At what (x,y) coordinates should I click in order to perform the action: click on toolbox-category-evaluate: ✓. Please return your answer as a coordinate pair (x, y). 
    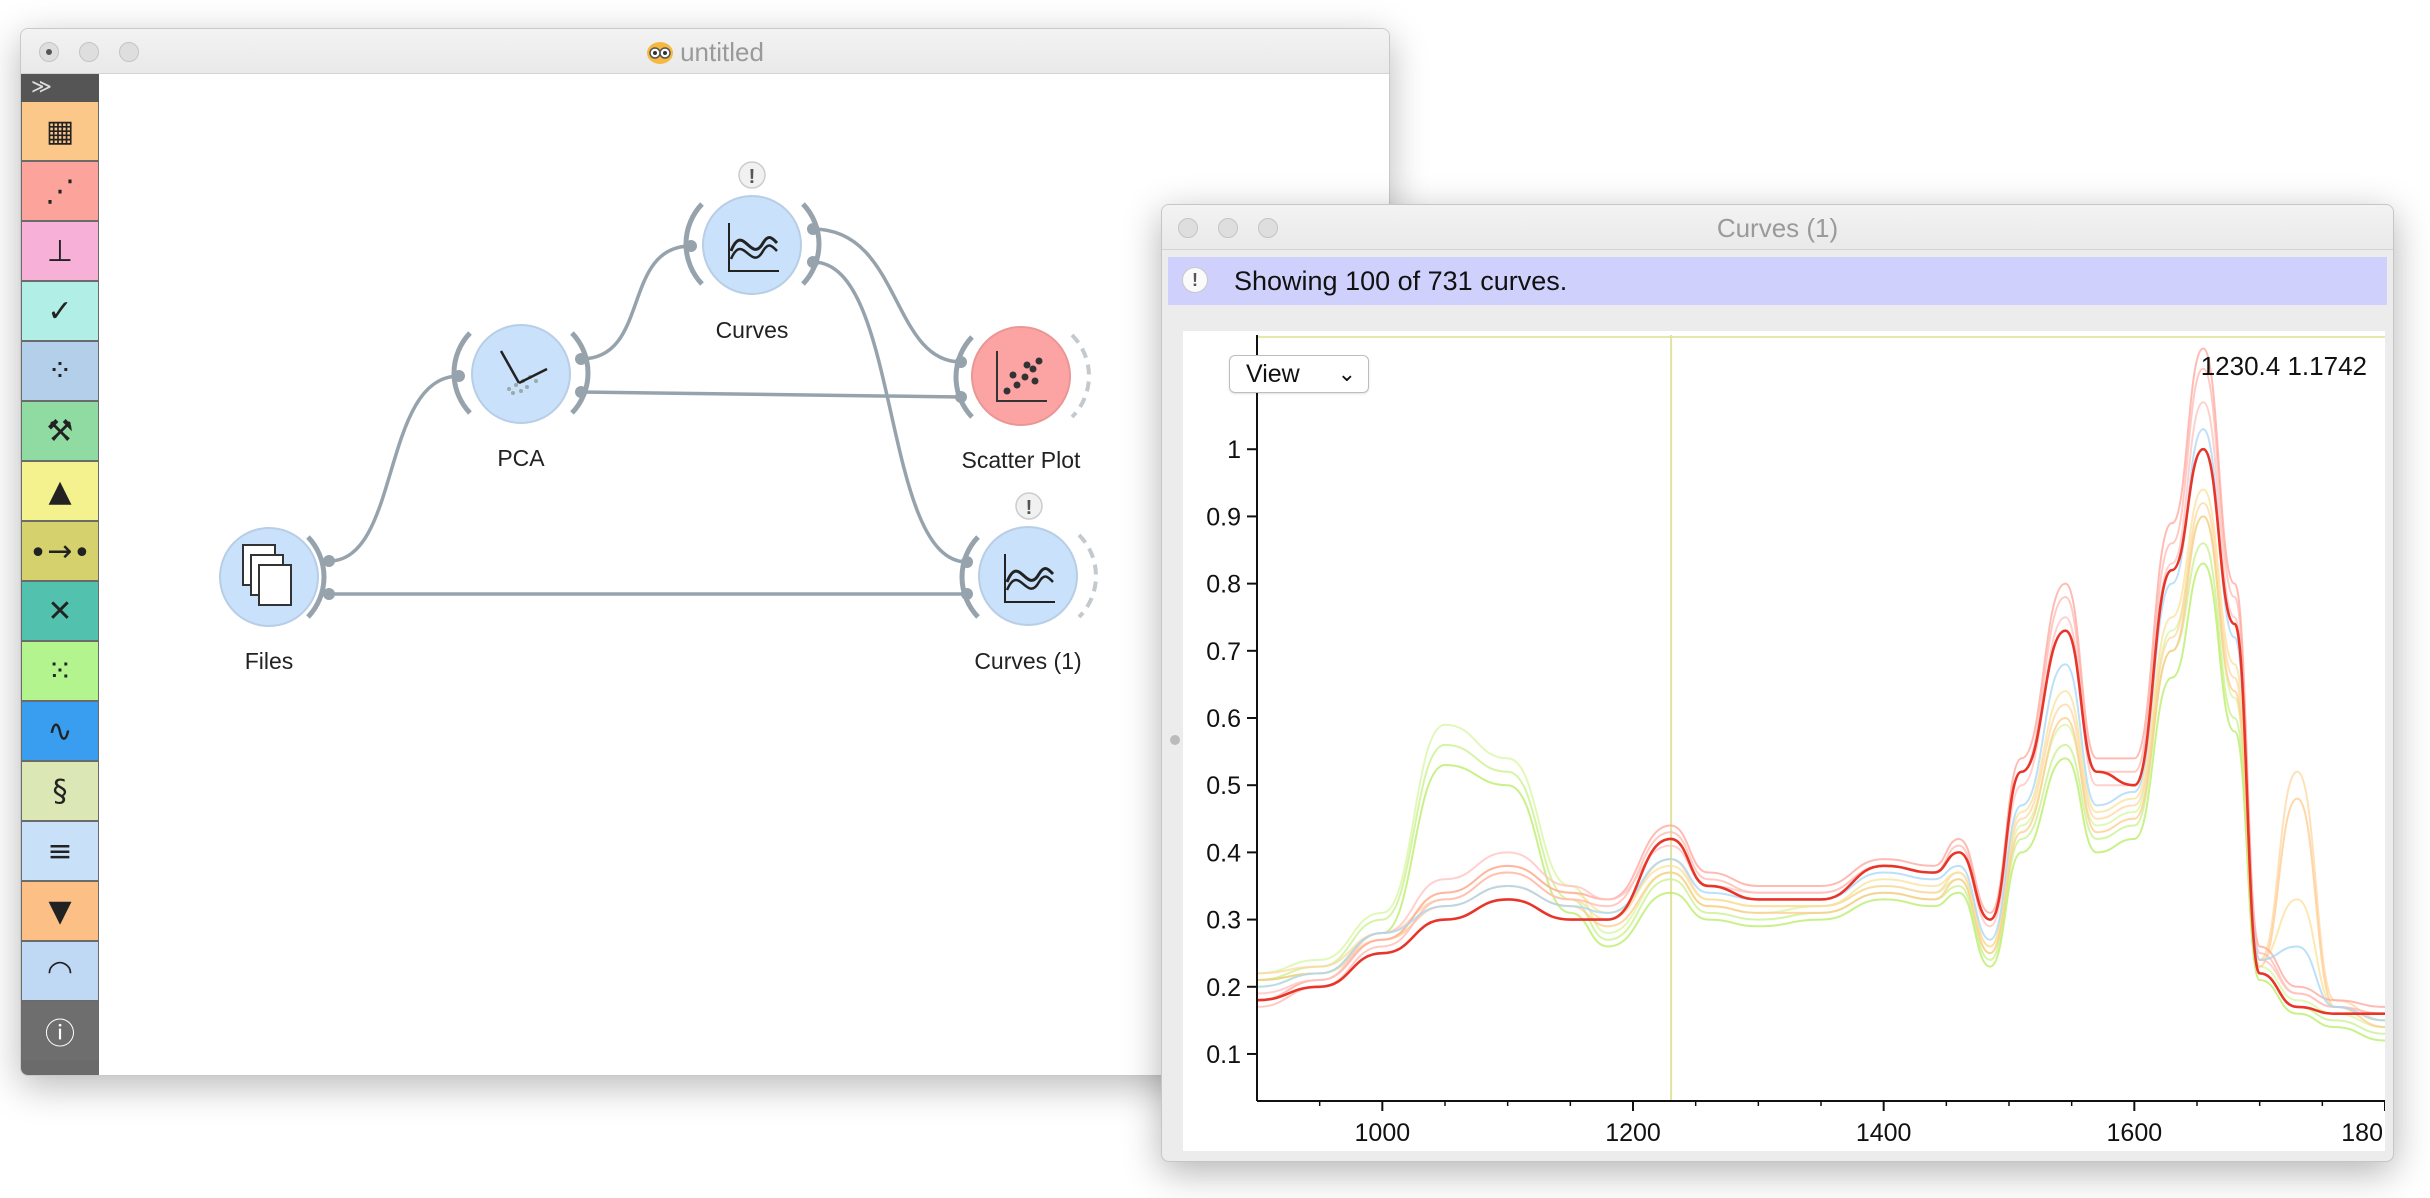
    Looking at the image, I should click on (60, 311).